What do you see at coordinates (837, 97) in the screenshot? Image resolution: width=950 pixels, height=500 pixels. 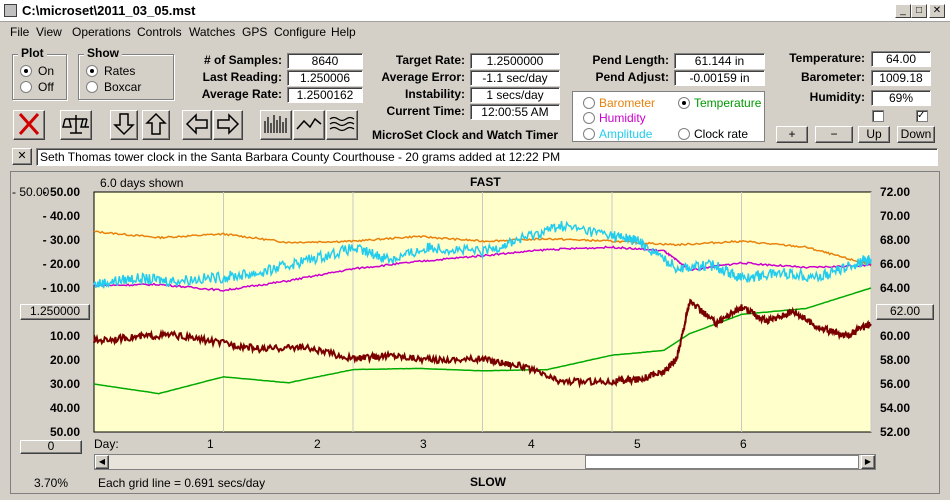 I see `humidity-label: Humidity:` at bounding box center [837, 97].